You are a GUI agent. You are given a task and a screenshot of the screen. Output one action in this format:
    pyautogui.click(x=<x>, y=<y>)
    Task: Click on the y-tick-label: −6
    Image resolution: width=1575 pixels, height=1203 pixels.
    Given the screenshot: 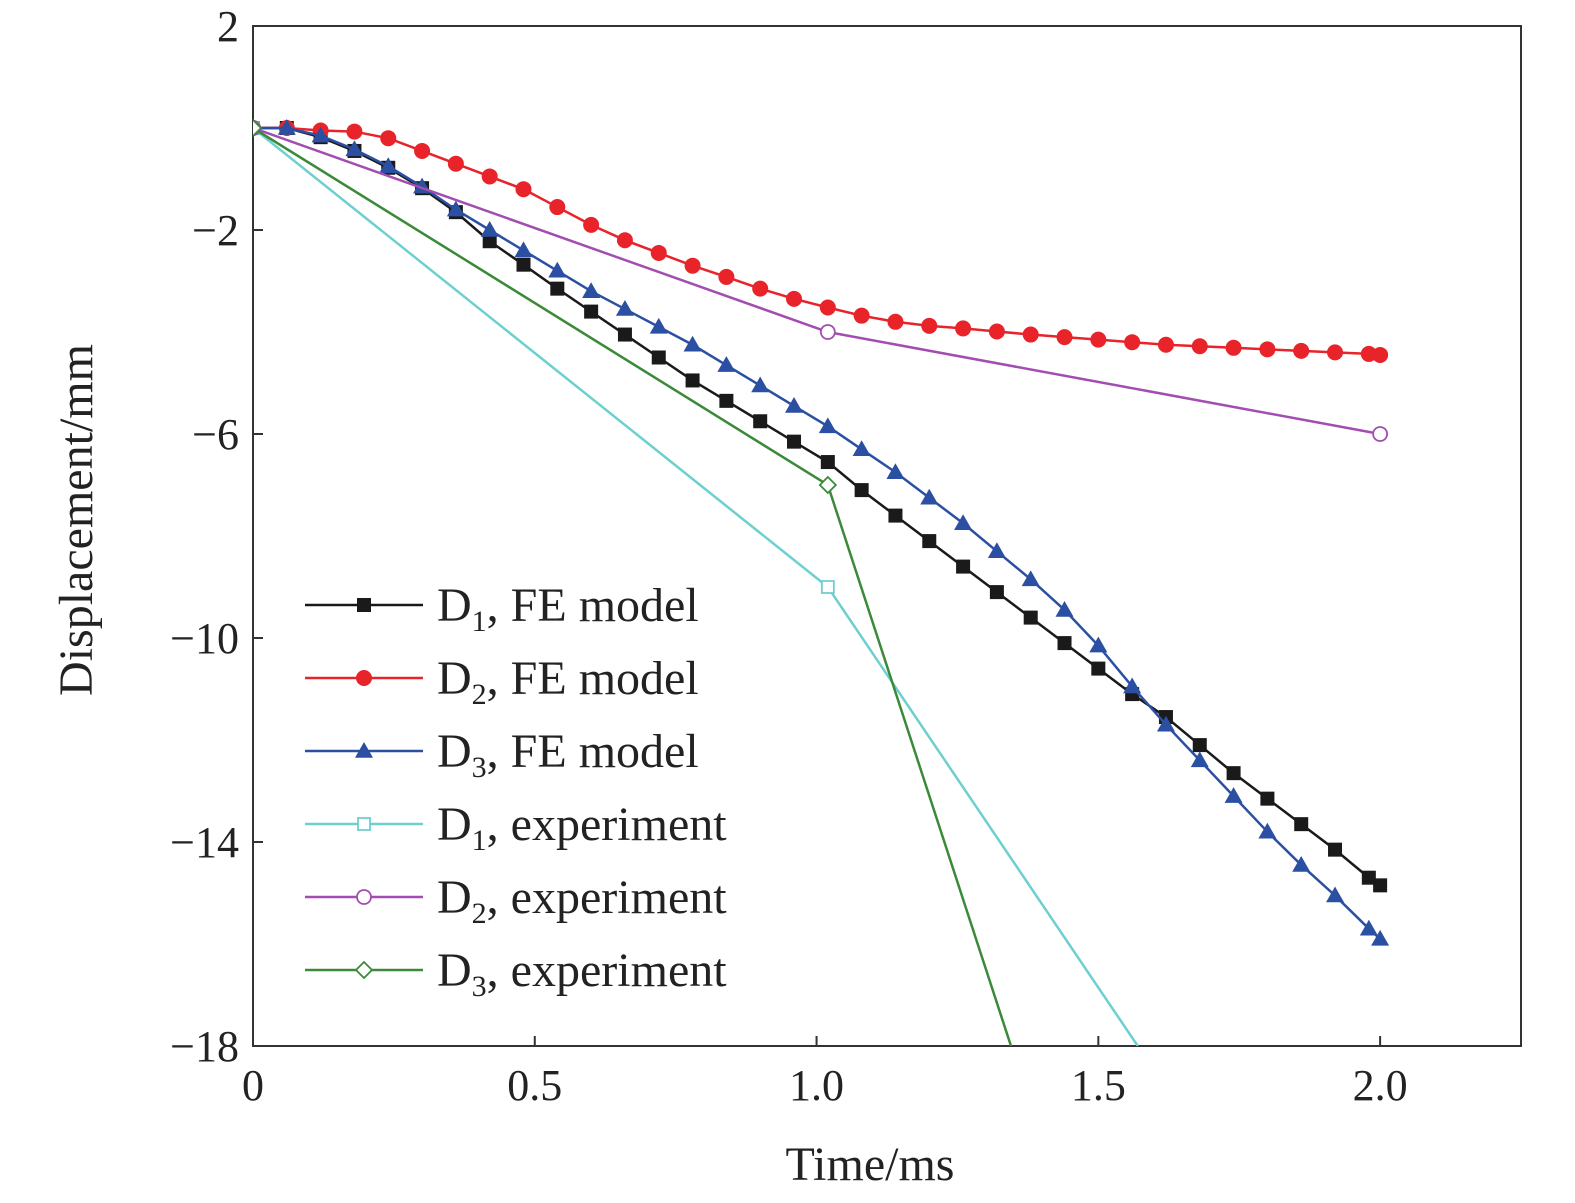 What is the action you would take?
    pyautogui.click(x=215, y=434)
    